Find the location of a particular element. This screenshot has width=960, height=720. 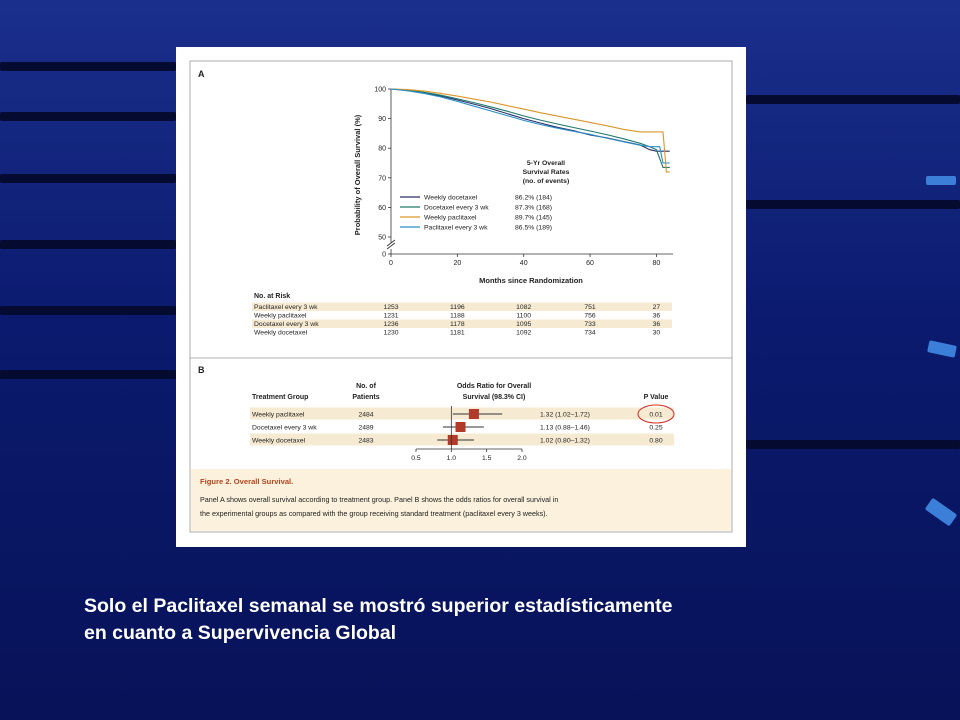

risk-value: 734 is located at coordinates (590, 333).